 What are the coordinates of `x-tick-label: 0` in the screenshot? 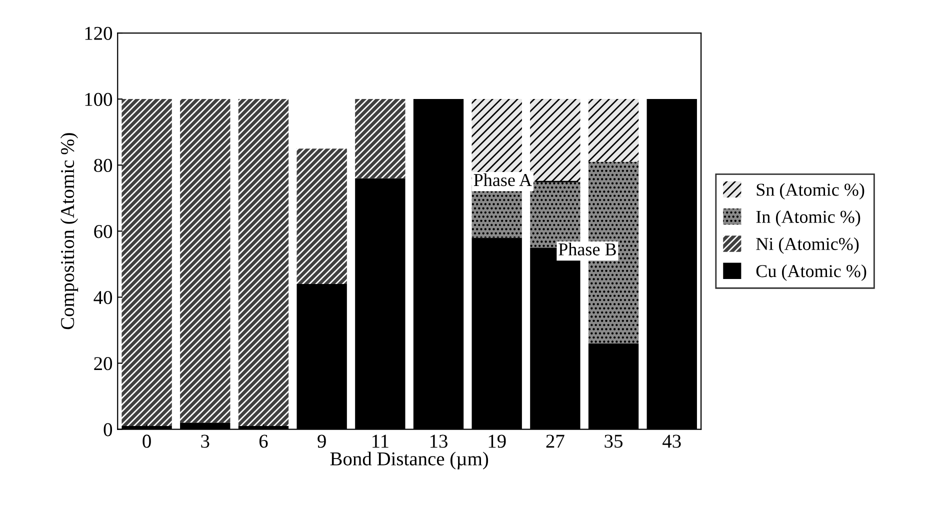 It's located at (146, 441).